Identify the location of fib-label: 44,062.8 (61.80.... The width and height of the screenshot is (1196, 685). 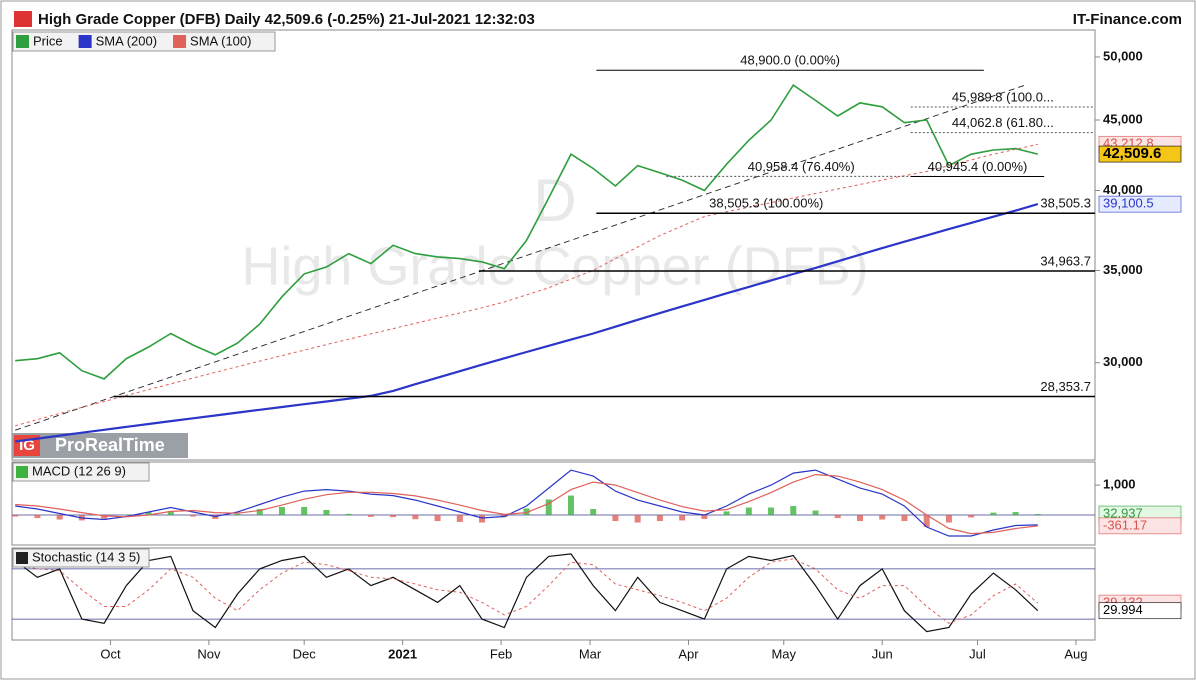
(1003, 122).